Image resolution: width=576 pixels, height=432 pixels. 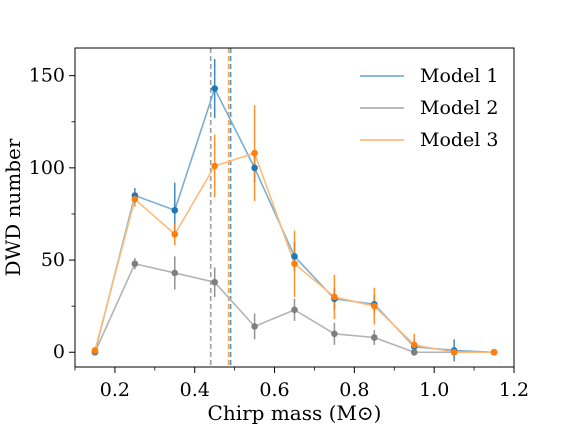 I want to click on y-axis-label: DWD number, so click(x=13, y=207).